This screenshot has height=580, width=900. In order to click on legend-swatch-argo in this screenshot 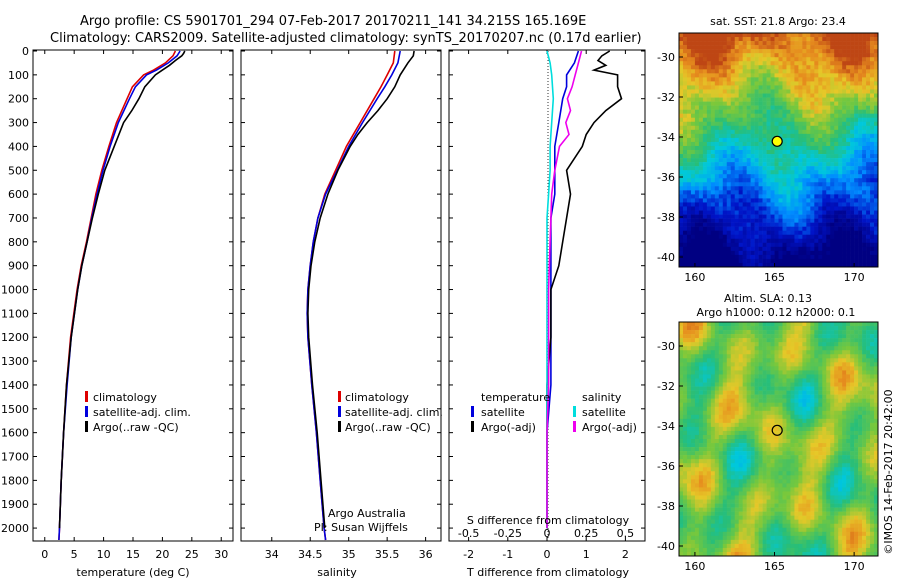, I will do `click(339, 426)`.